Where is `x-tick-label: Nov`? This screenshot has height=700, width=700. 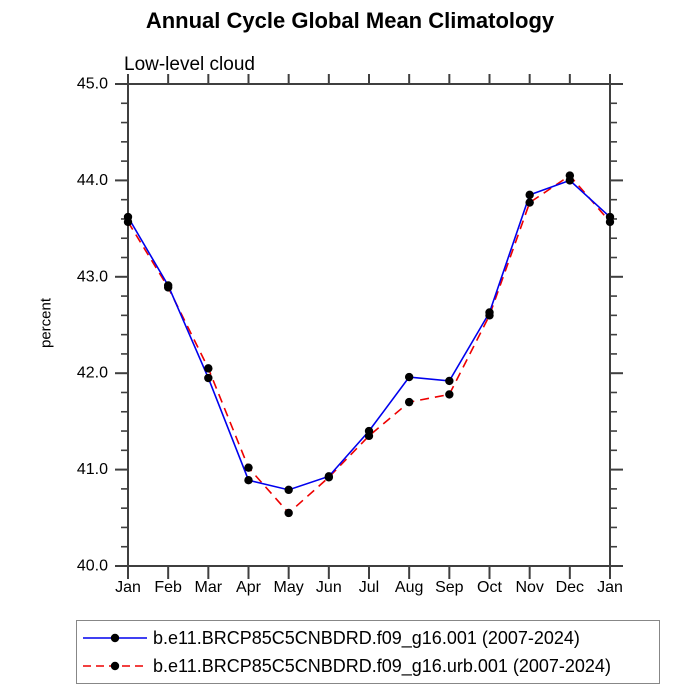 x-tick-label: Nov is located at coordinates (529, 587).